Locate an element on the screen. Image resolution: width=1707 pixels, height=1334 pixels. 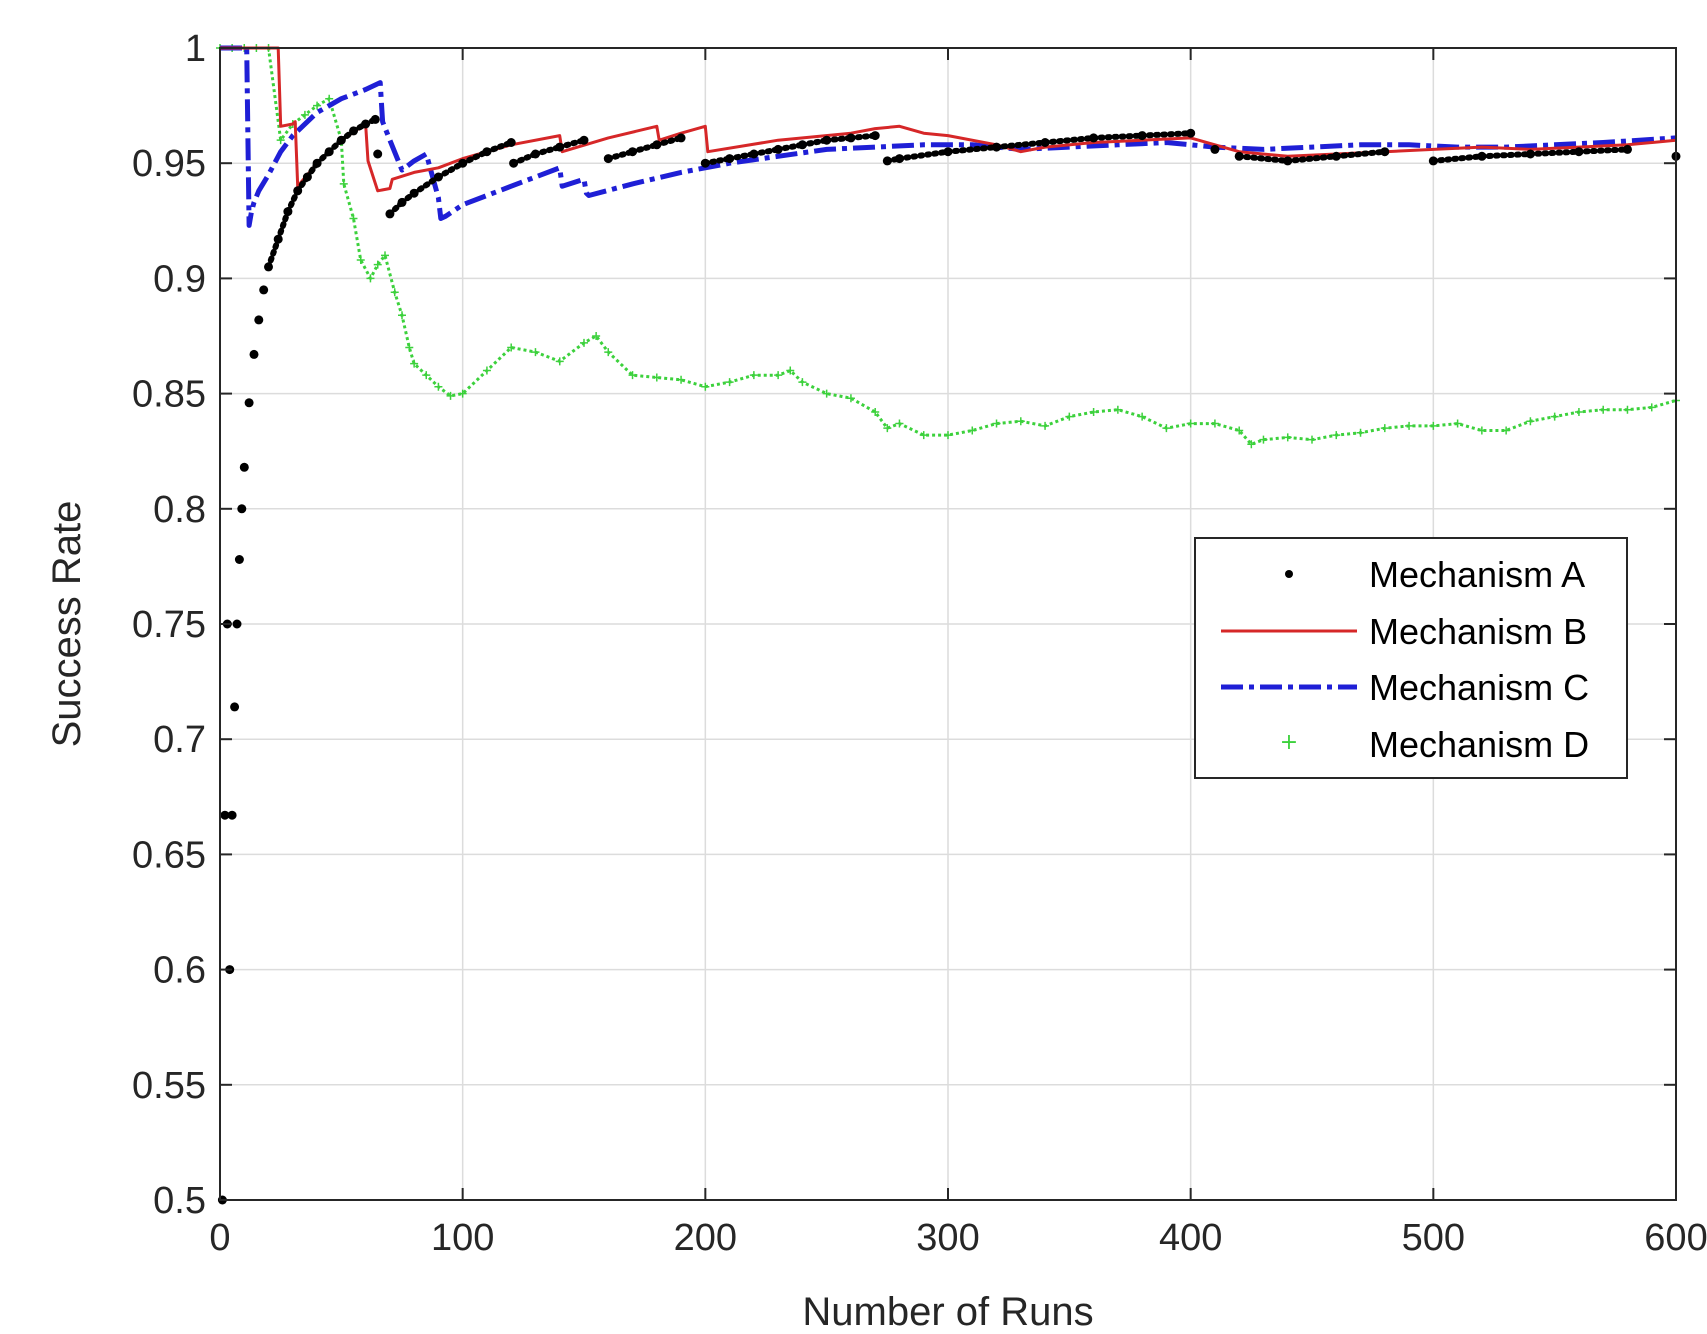
y-tick-label: 1 is located at coordinates (195, 49).